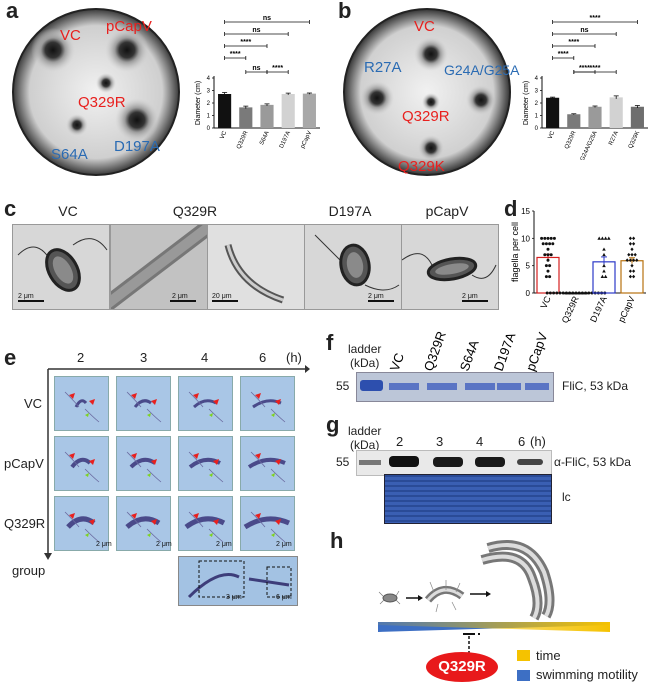 The width and height of the screenshot is (656, 685). What do you see at coordinates (595, 386) in the screenshot?
I see `f-band-label: FliC, 53 kDa` at bounding box center [595, 386].